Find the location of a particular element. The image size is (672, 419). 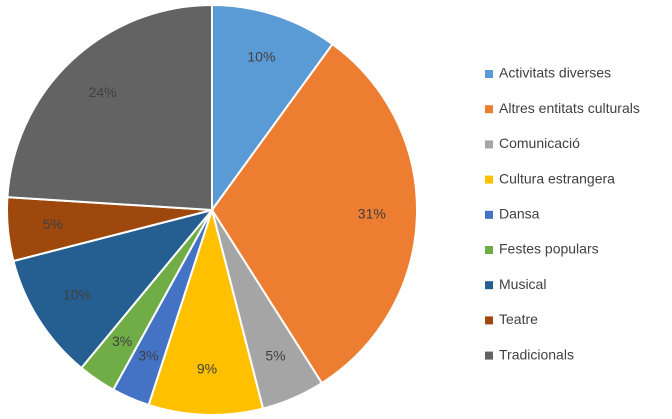

legend-label: Teatre is located at coordinates (518, 319).